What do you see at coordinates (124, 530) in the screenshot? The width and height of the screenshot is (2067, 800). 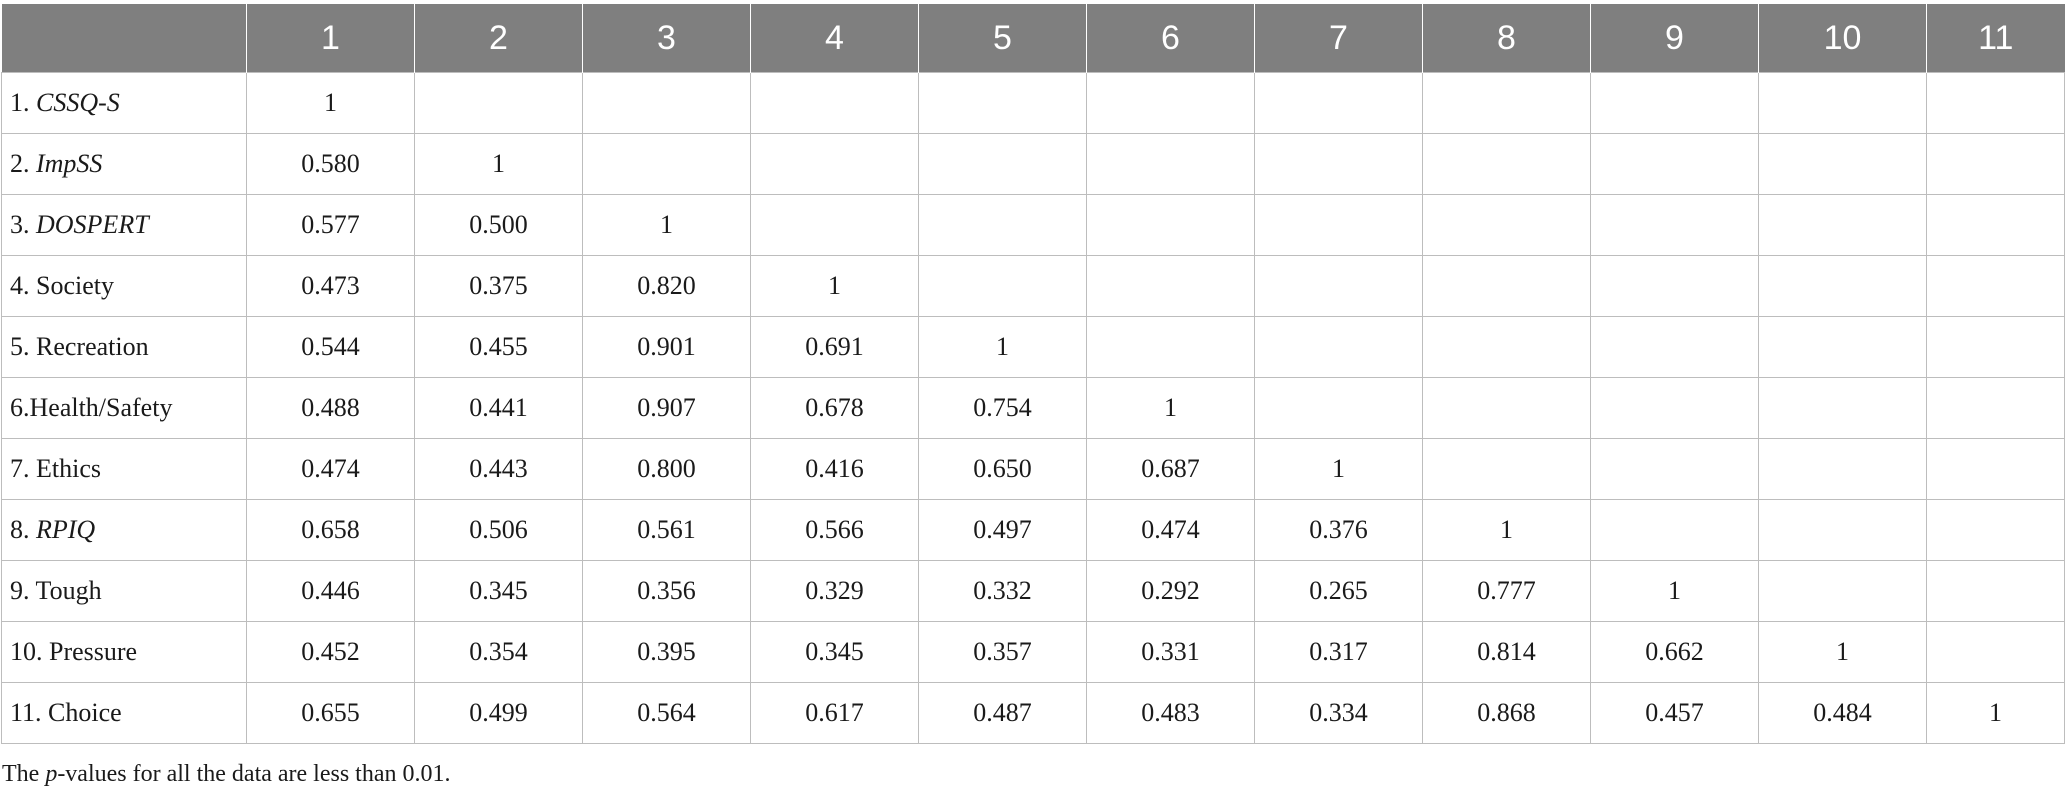 I see `row-label: 8. RPIQ` at bounding box center [124, 530].